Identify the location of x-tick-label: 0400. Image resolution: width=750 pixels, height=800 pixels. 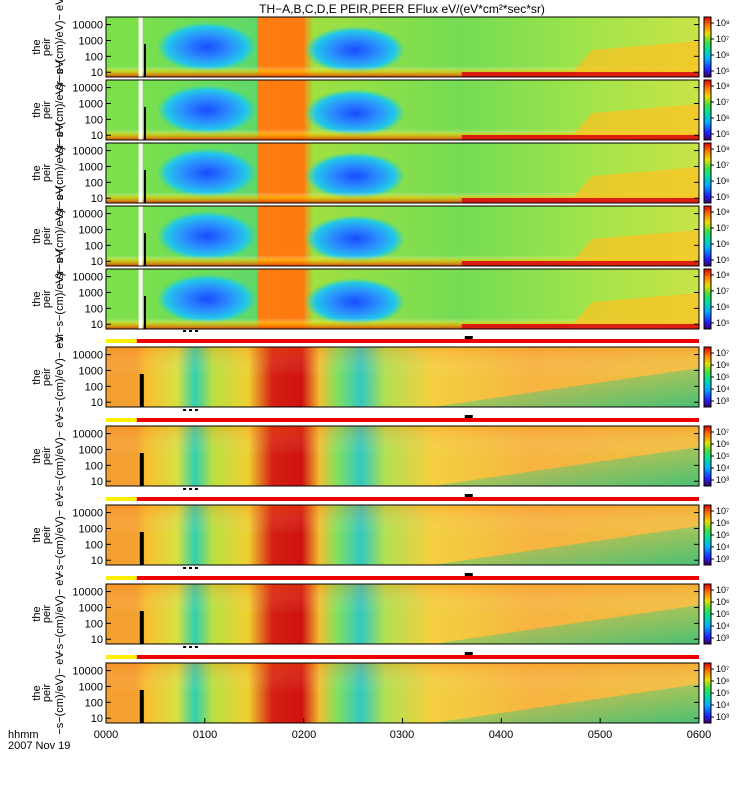
(501, 735).